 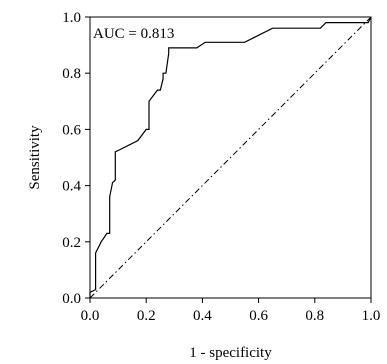 I want to click on auc-annotation: AUC = 0.813, so click(x=133, y=34).